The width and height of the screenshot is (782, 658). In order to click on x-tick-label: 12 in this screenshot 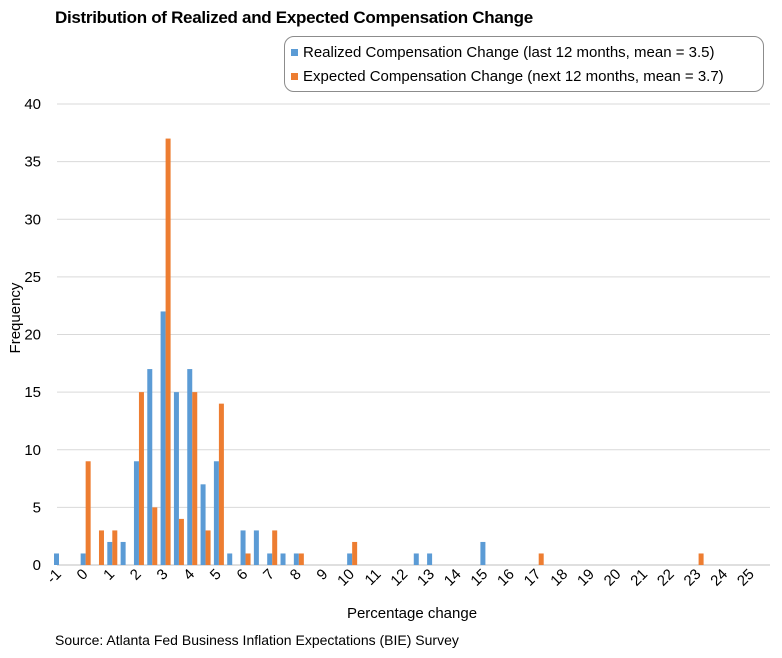, I will do `click(399, 578)`.